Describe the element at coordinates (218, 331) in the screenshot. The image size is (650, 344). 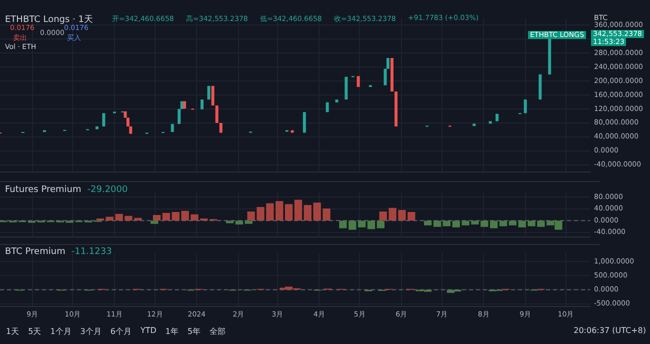
I see `text: 全部` at that location.